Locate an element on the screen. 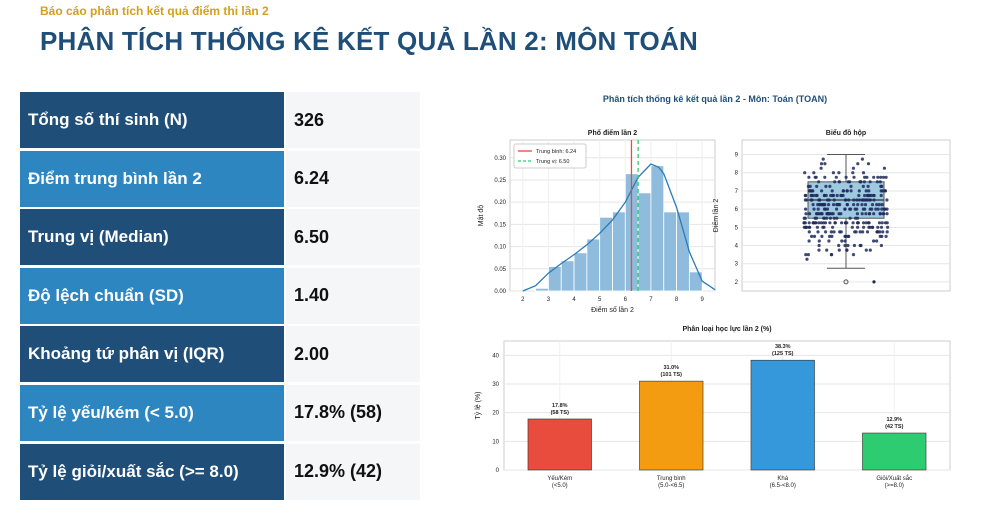 The height and width of the screenshot is (532, 1000). category-xtick-range: (<5.0) is located at coordinates (560, 486).